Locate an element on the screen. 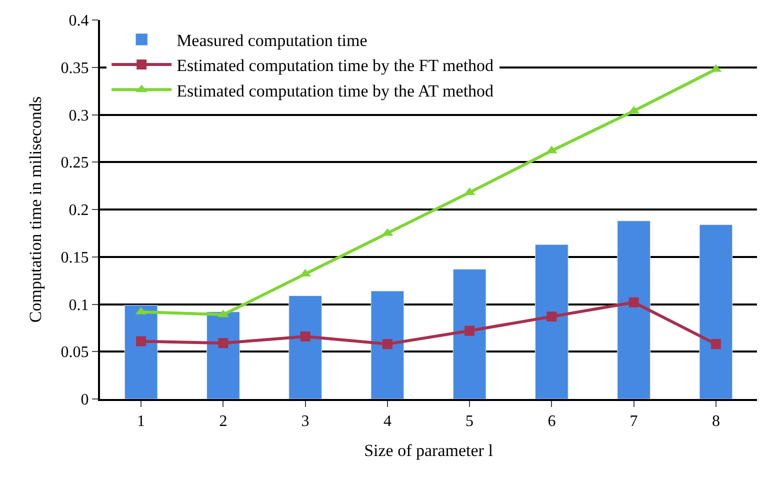 This screenshot has height=477, width=777. y-tick-label: 0.3 is located at coordinates (78, 115).